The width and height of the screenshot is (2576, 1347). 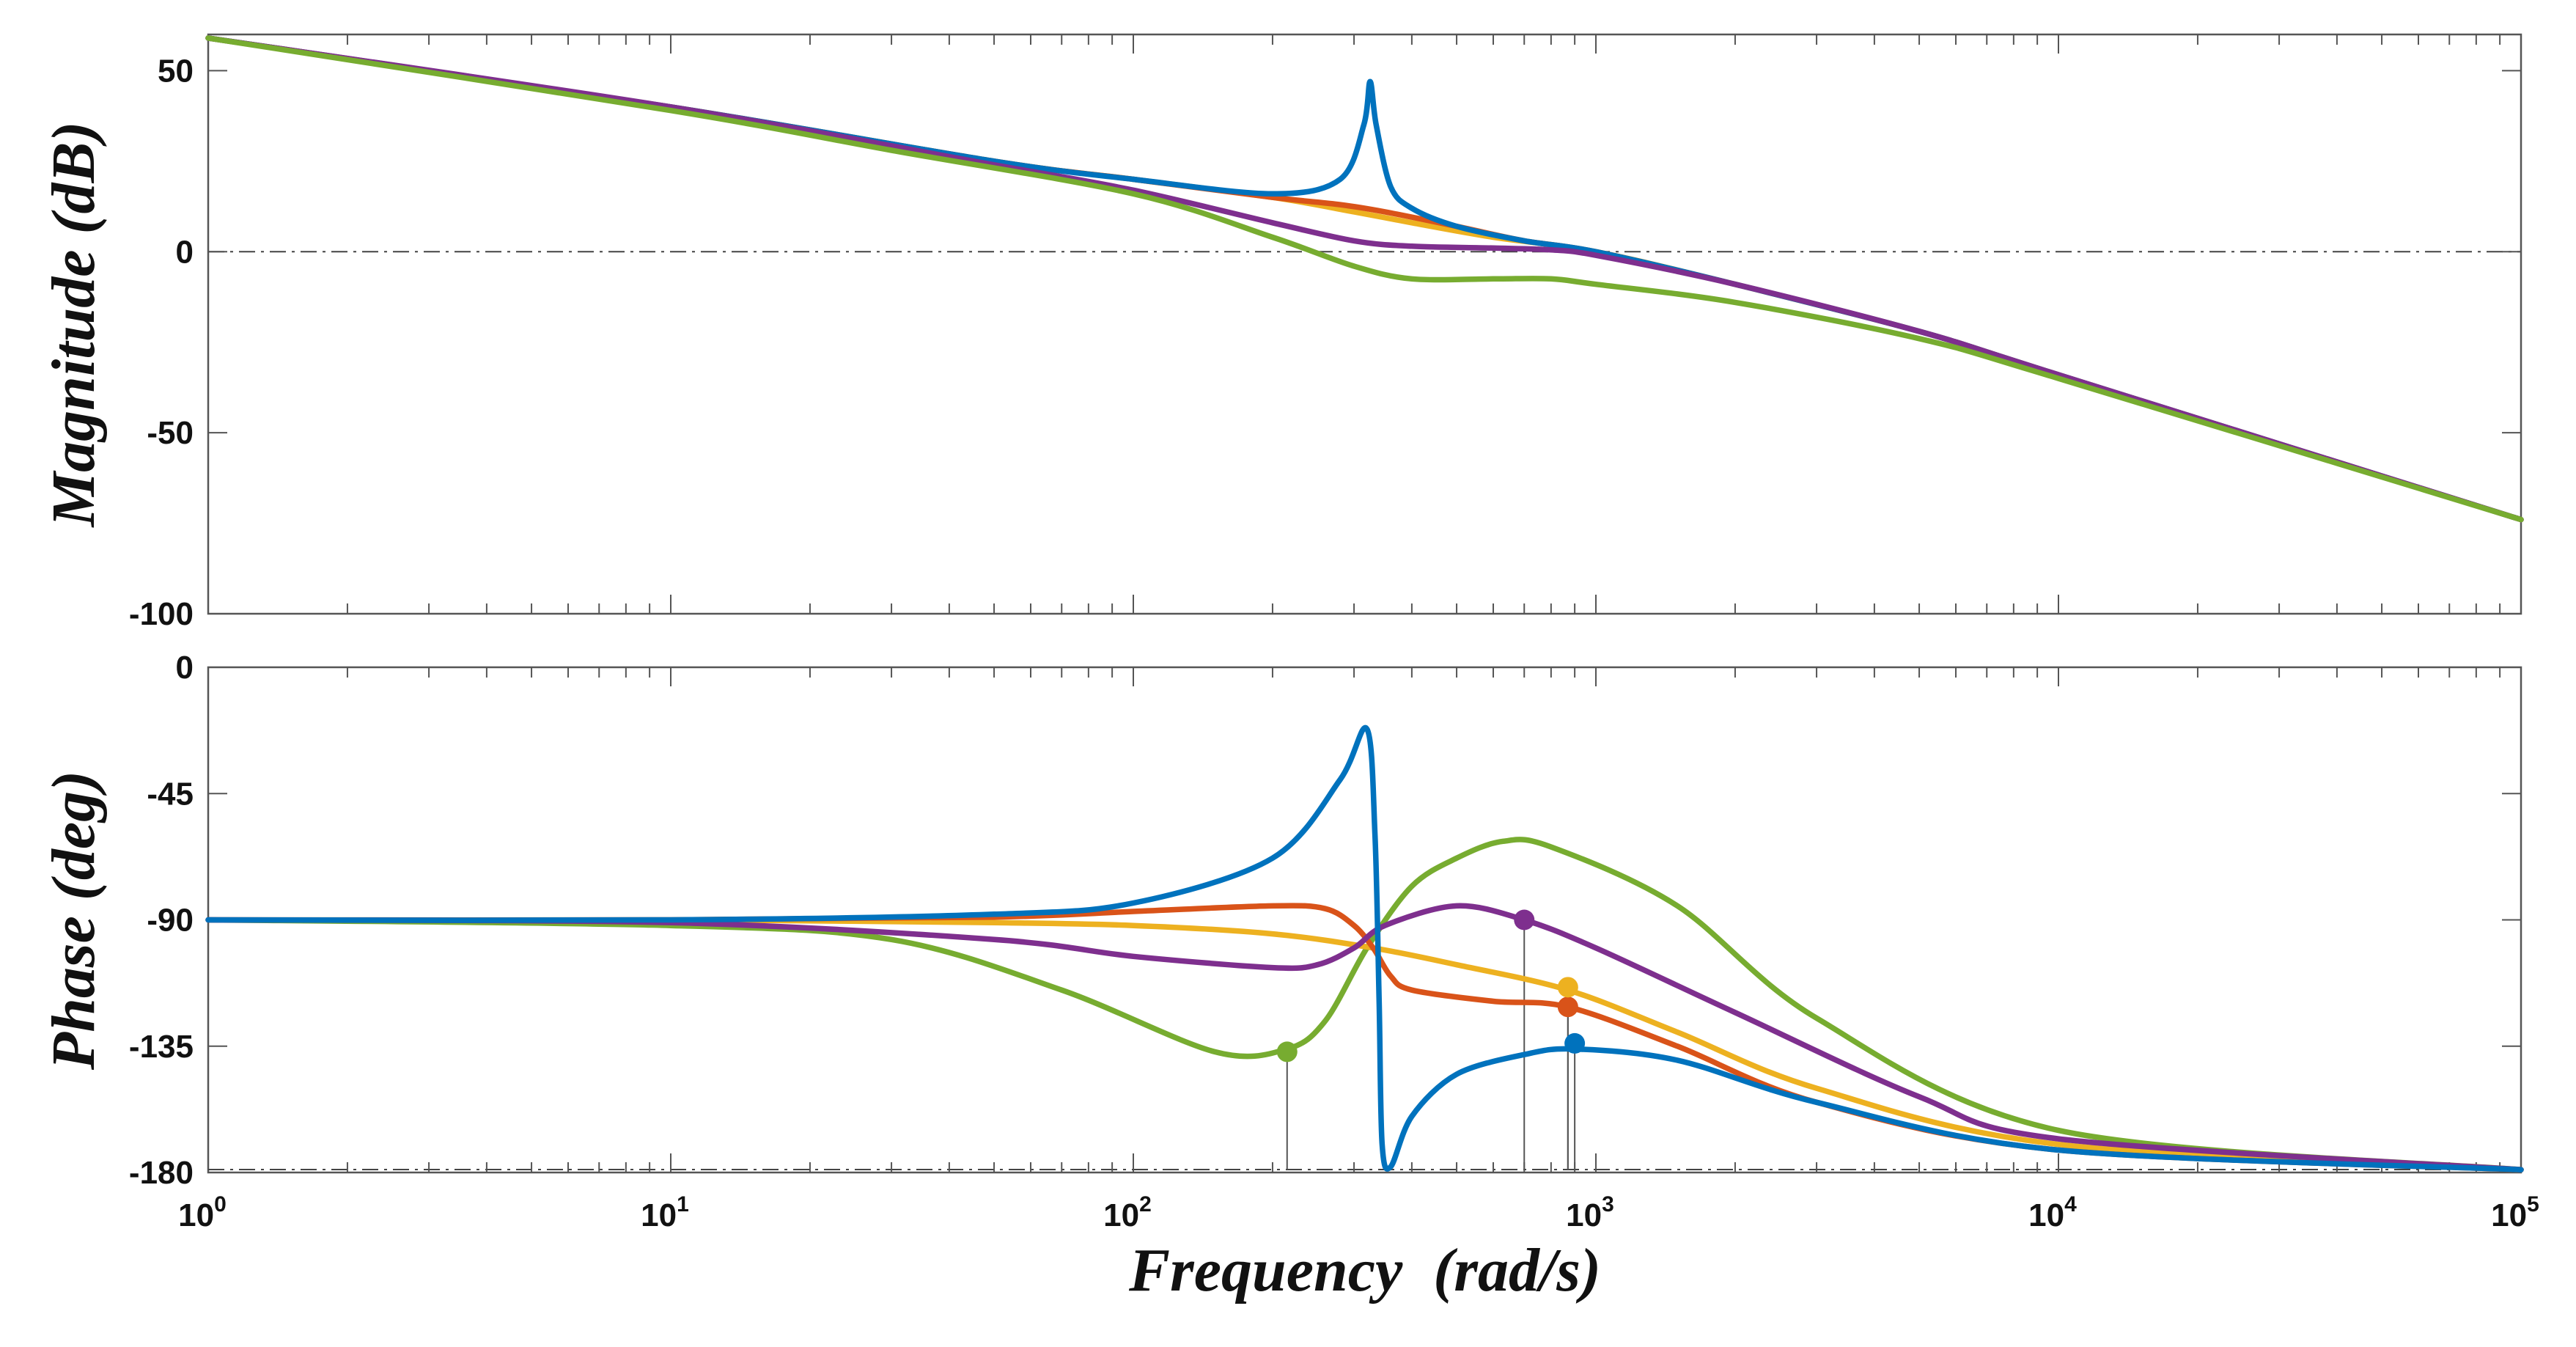 What do you see at coordinates (1614, 1044) in the screenshot?
I see `phase-curve-yellow` at bounding box center [1614, 1044].